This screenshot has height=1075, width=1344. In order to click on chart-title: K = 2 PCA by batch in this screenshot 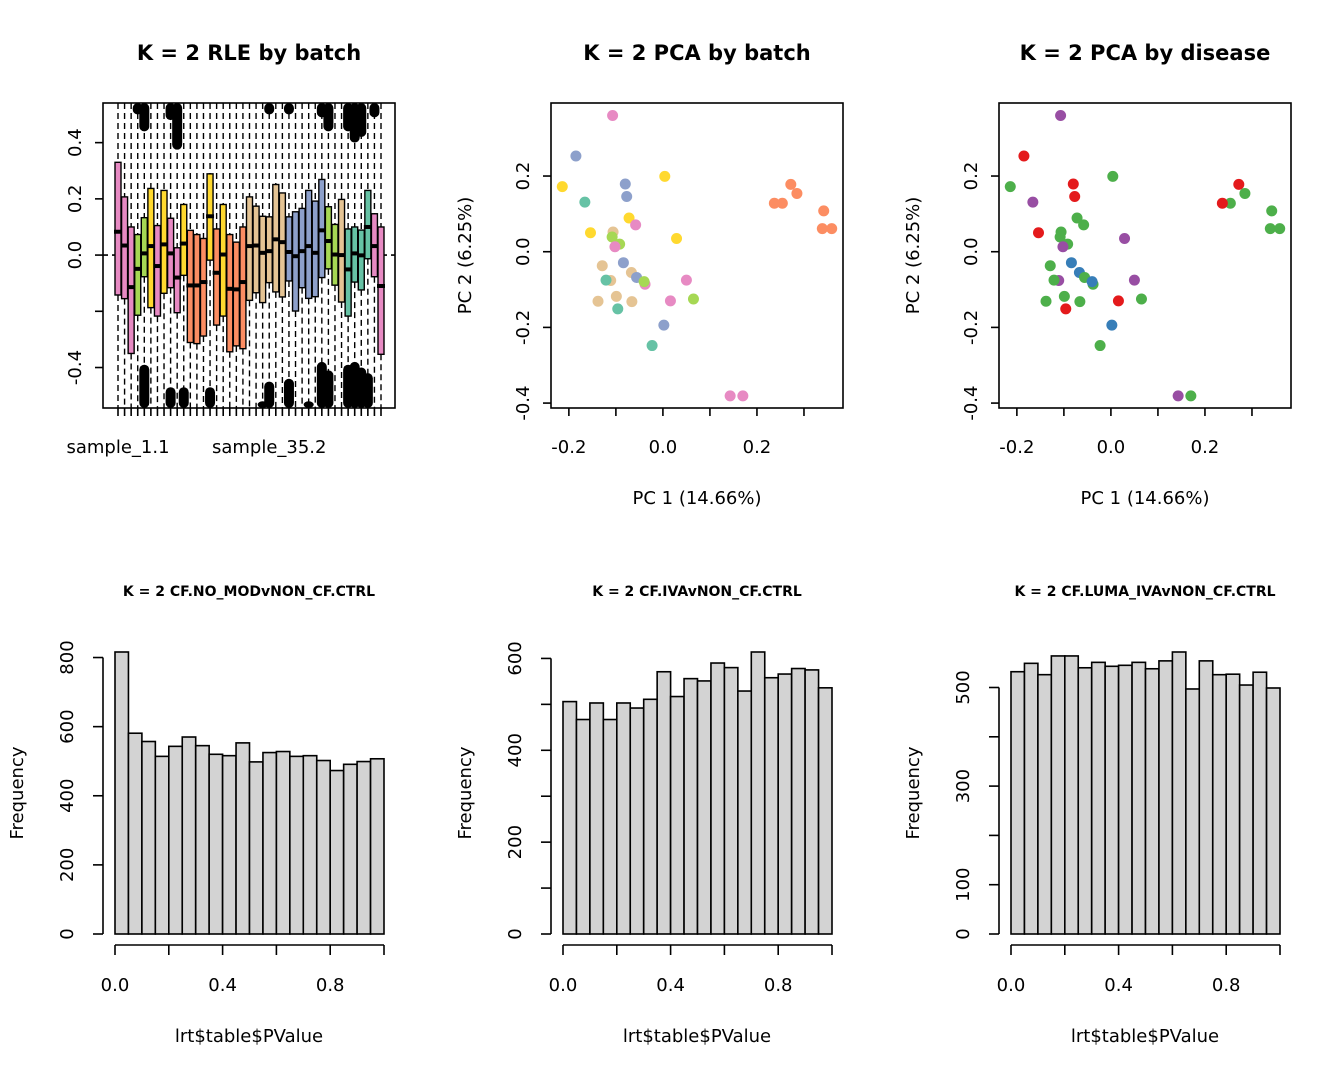, I will do `click(696, 53)`.